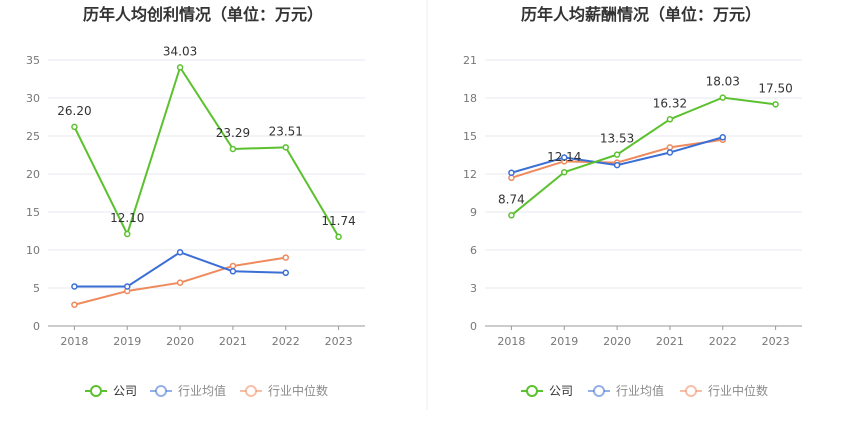 The width and height of the screenshot is (850, 437). What do you see at coordinates (473, 250) in the screenshot?
I see `y-tick-label: 6` at bounding box center [473, 250].